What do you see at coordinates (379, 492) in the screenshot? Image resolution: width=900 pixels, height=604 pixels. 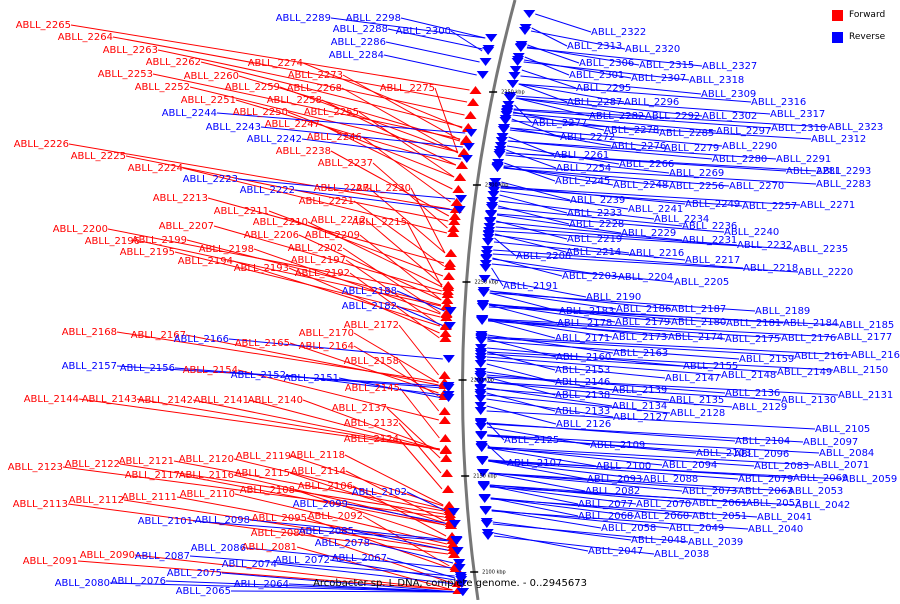 I see `gene-label: ABLL_2102` at bounding box center [379, 492].